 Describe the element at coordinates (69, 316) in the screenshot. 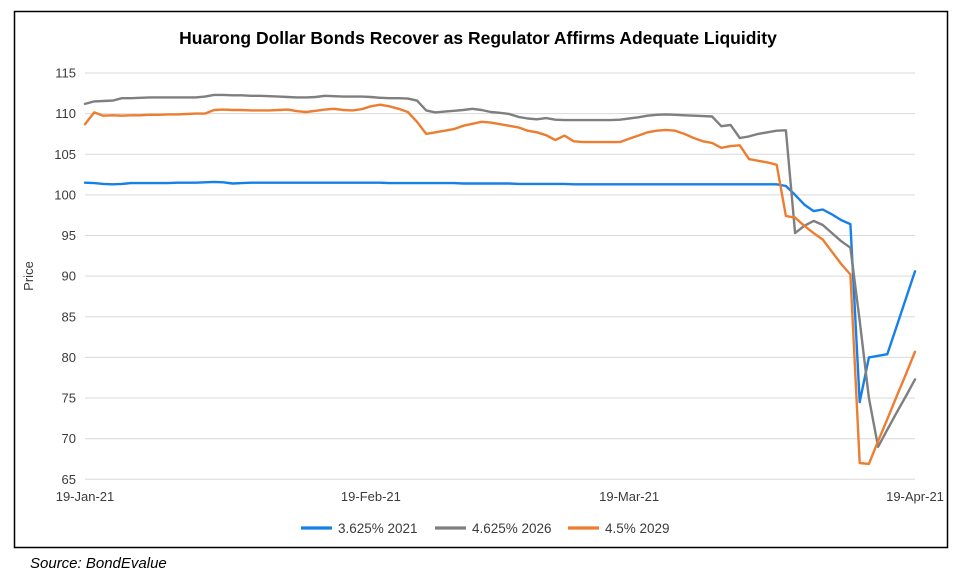

I see `y-tick-label-85: 85` at that location.